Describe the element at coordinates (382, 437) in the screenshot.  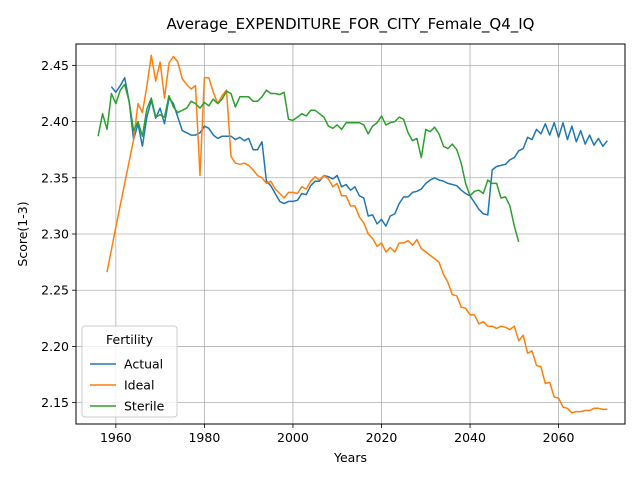
I see `x-tick-label: 2020` at that location.